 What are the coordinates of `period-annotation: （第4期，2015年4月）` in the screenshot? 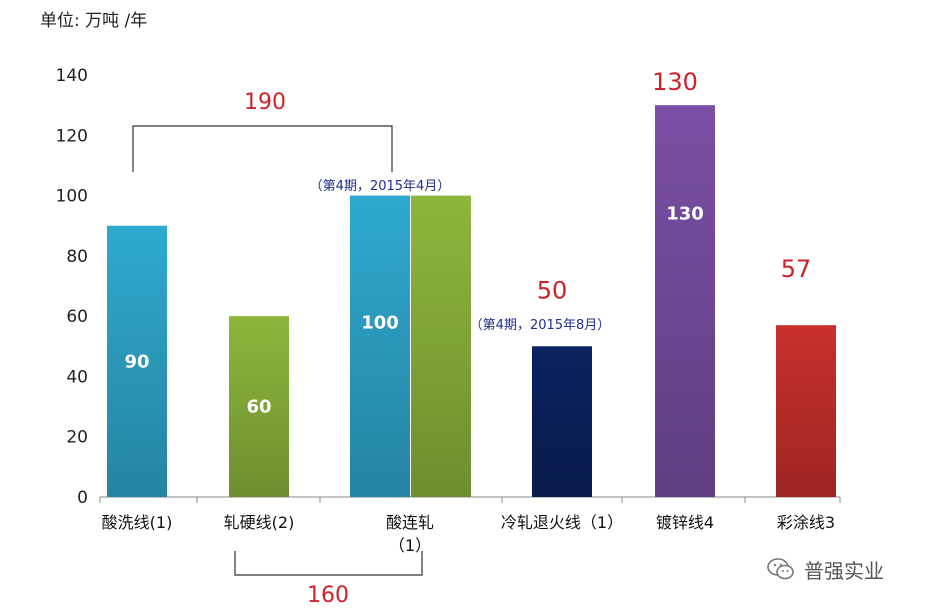 It's located at (380, 186).